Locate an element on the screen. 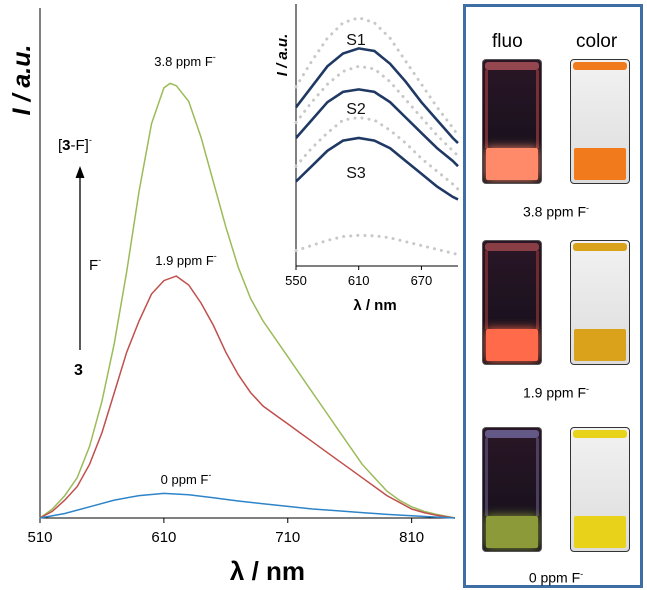  inset-background is located at coordinates (377, 135).